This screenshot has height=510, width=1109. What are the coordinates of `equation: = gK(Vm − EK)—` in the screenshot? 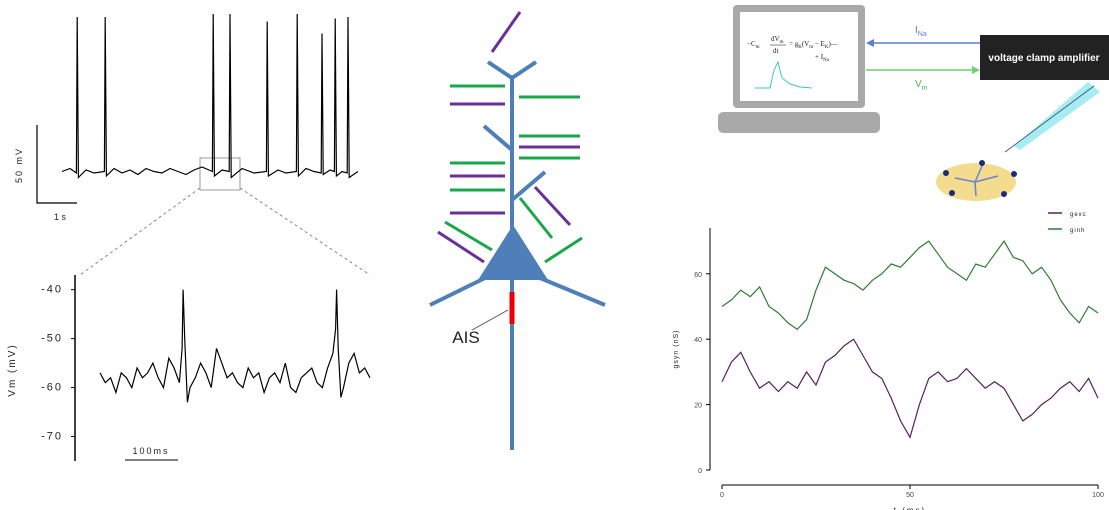 It's located at (814, 45).